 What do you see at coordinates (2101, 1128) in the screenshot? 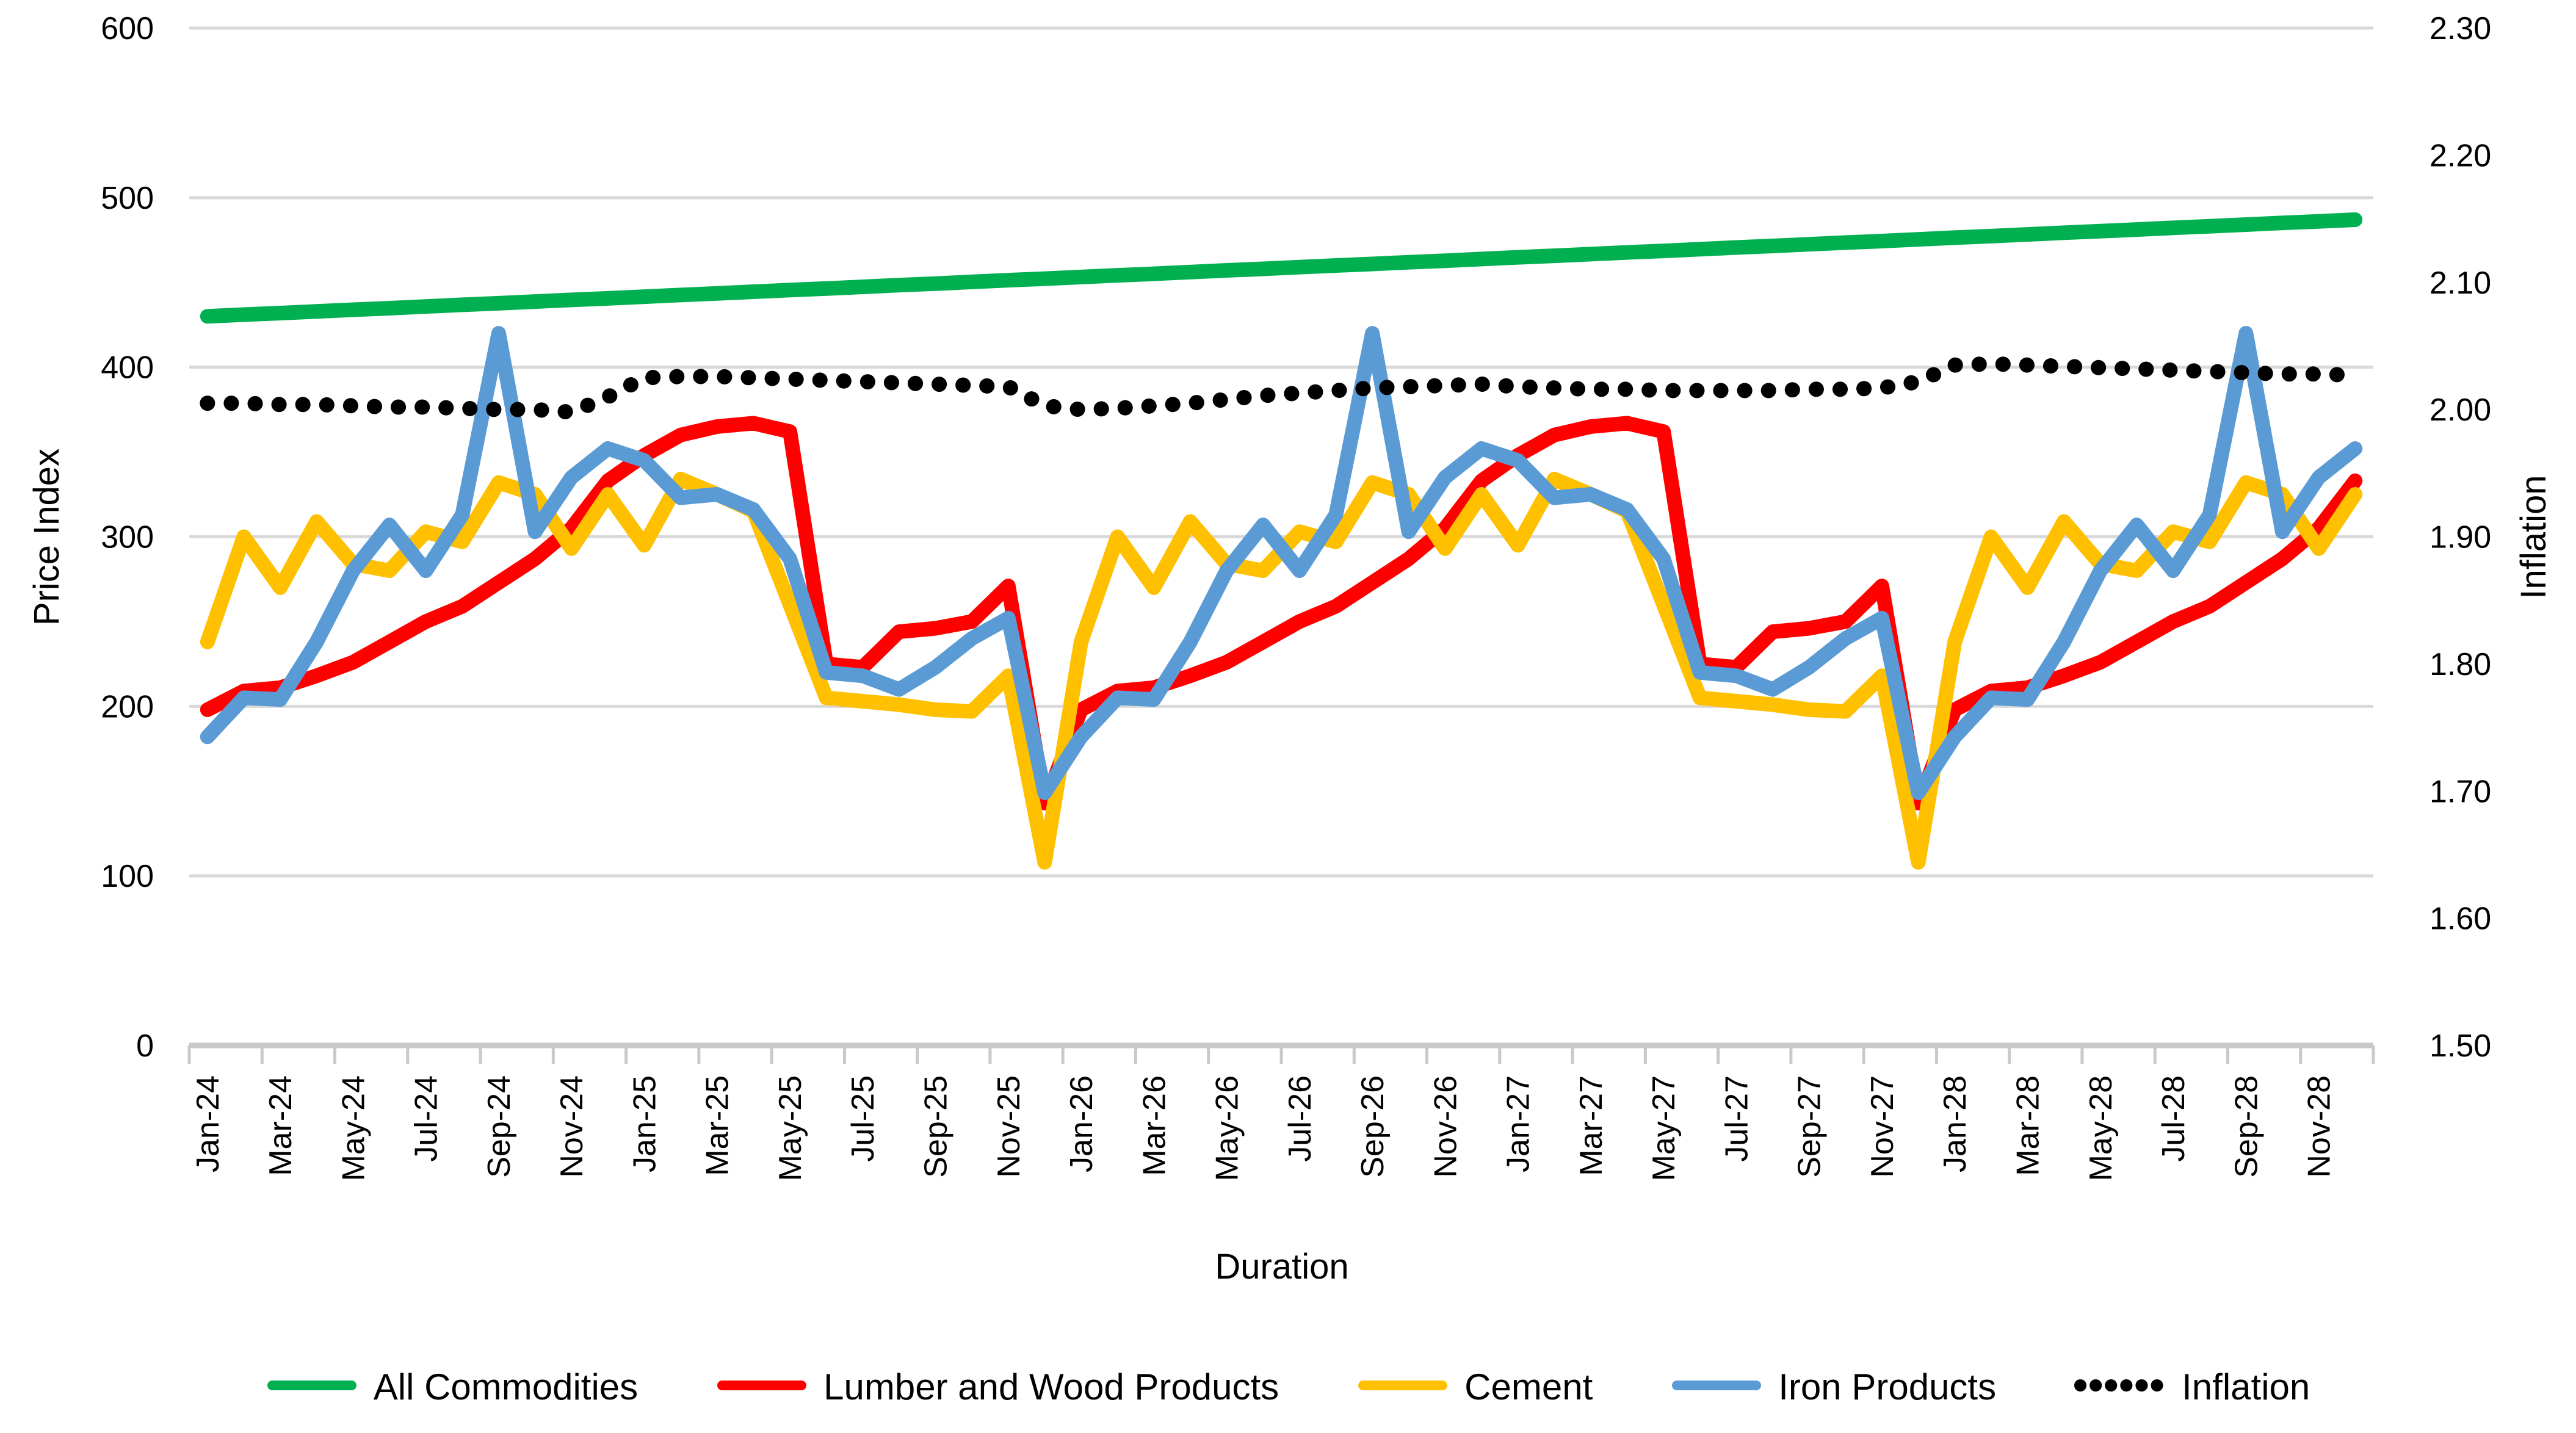
I see `x-tick-label: May-28` at bounding box center [2101, 1128].